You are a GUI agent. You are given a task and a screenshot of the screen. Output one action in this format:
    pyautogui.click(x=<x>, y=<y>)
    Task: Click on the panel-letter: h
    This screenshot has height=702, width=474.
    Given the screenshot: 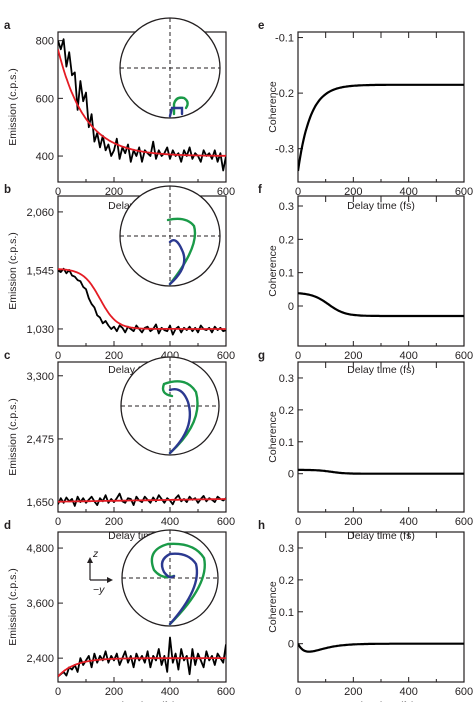 What is the action you would take?
    pyautogui.click(x=261, y=526)
    